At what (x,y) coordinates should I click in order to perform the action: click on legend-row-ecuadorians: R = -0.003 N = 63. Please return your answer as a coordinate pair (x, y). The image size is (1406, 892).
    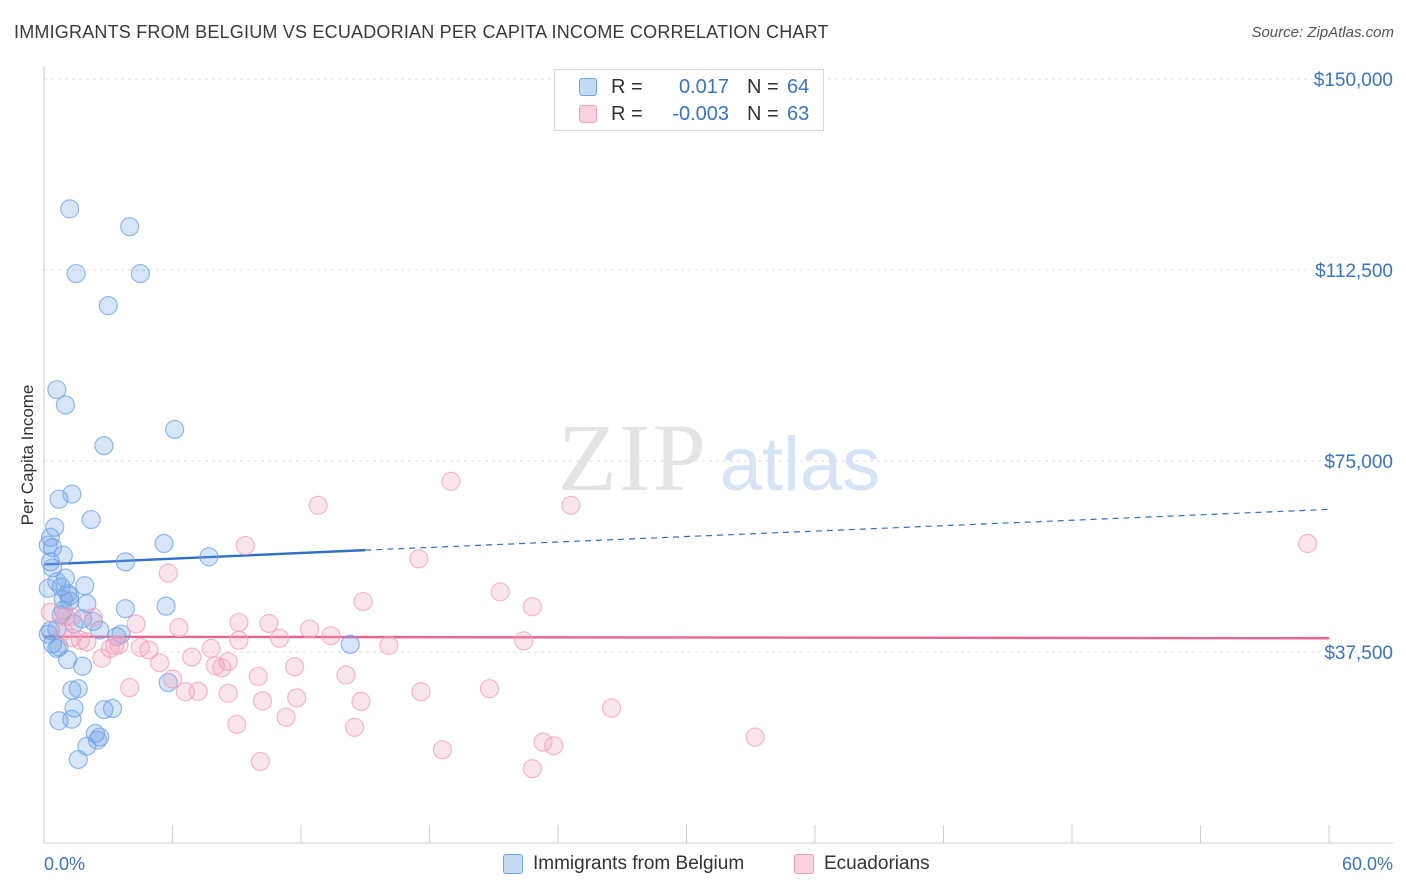
    Looking at the image, I should click on (694, 114).